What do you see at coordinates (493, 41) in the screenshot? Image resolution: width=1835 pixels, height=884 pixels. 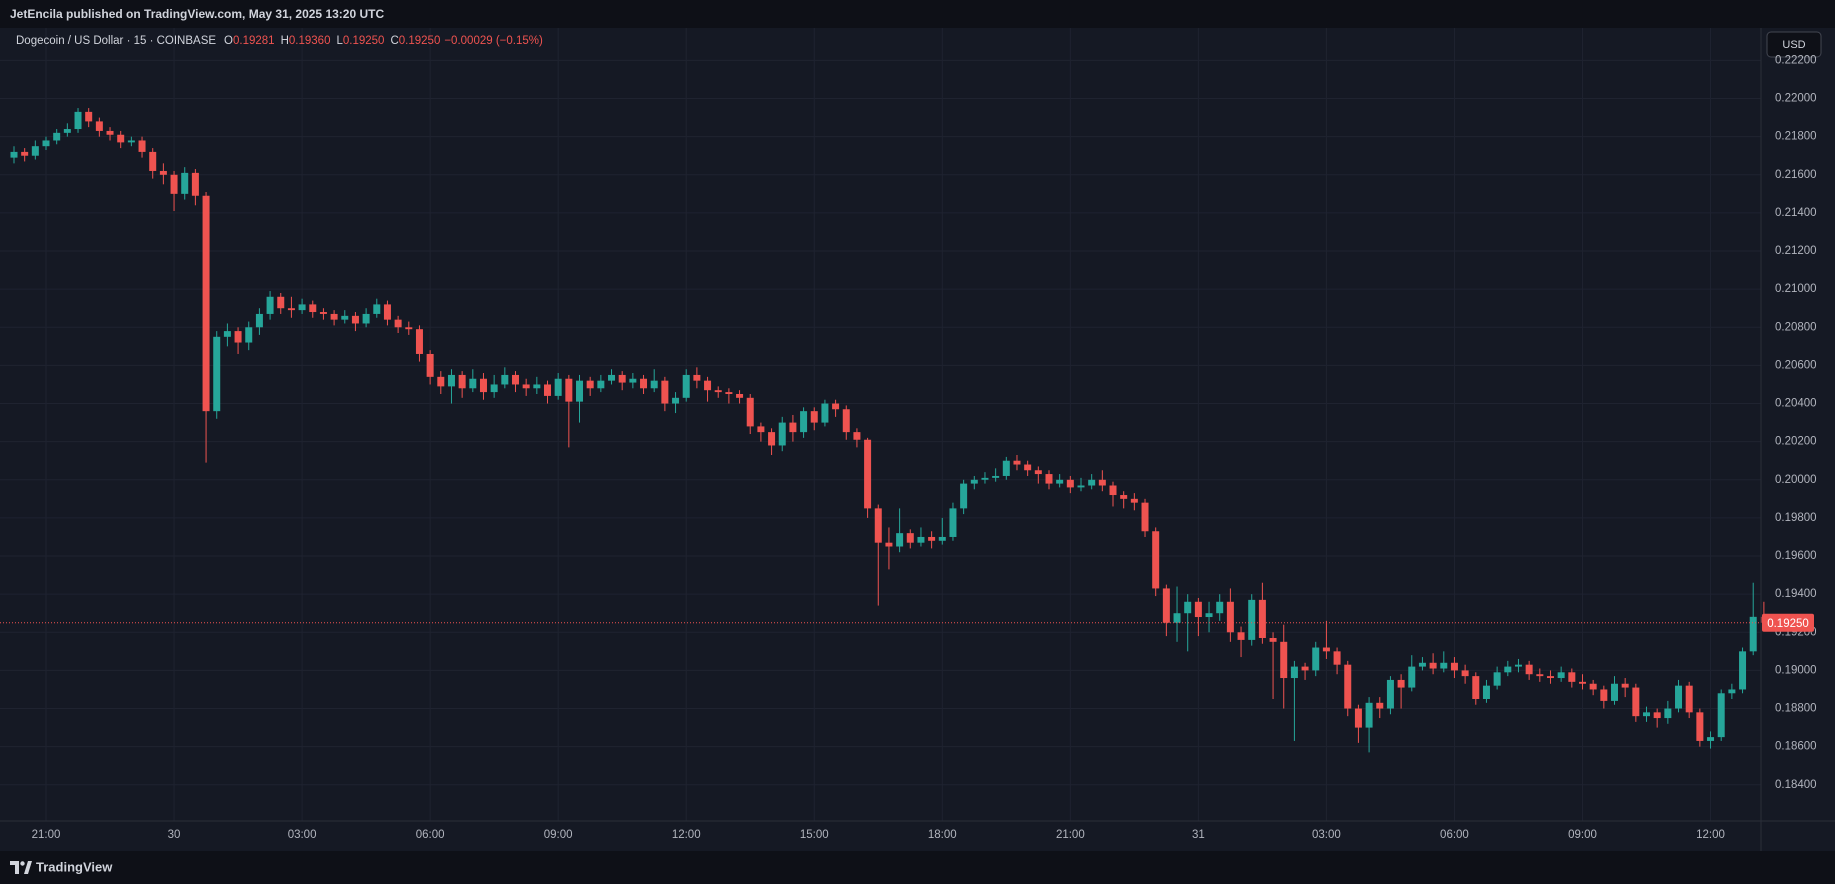 I see `change: −0.00029 (−0.15%)` at bounding box center [493, 41].